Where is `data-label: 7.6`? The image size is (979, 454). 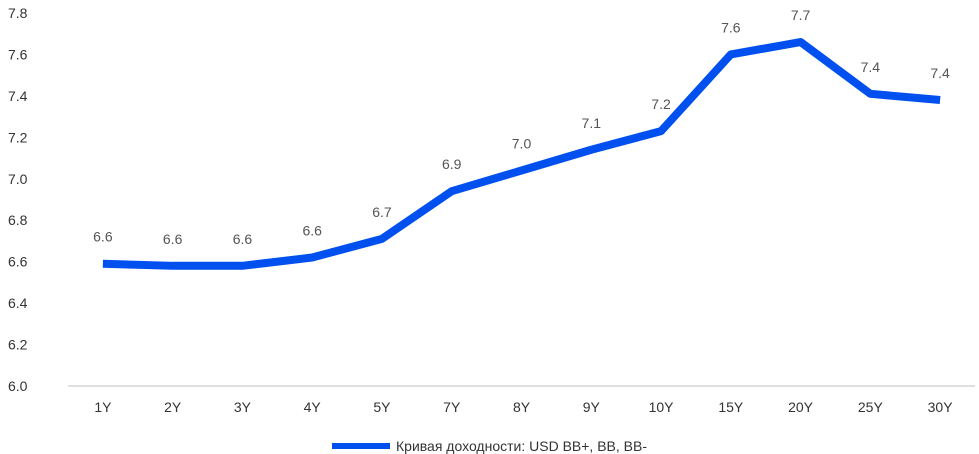
data-label: 7.6 is located at coordinates (731, 27).